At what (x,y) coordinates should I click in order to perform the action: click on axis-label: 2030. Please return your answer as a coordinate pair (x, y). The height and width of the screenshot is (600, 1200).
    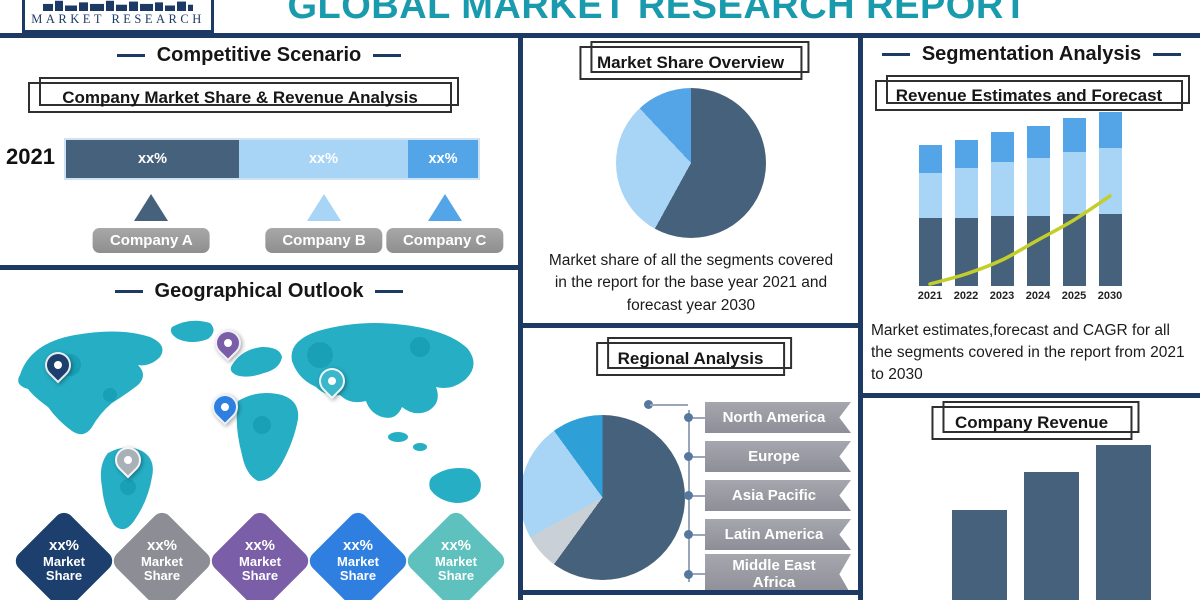
    Looking at the image, I should click on (1110, 296).